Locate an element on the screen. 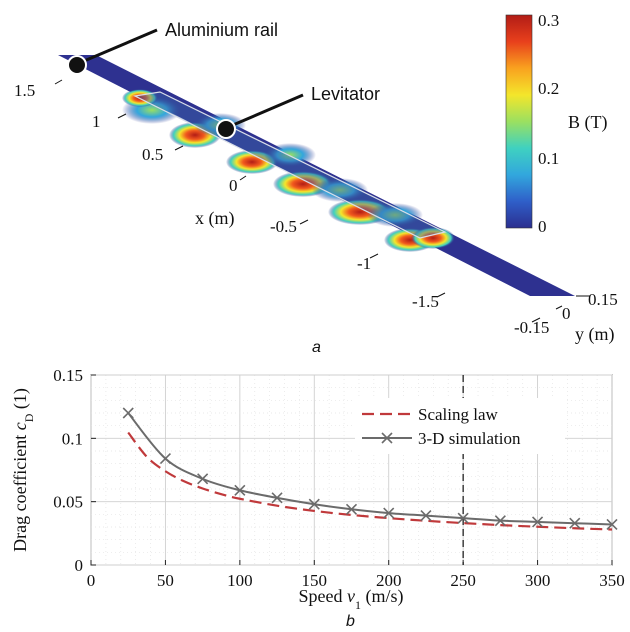 This screenshot has width=630, height=632. x-tick-label: 1 is located at coordinates (96, 121).